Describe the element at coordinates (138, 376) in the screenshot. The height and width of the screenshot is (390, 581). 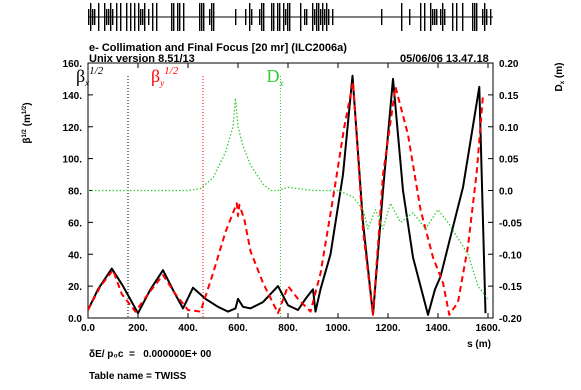
I see `table-name-label: Table name = TWISS` at that location.